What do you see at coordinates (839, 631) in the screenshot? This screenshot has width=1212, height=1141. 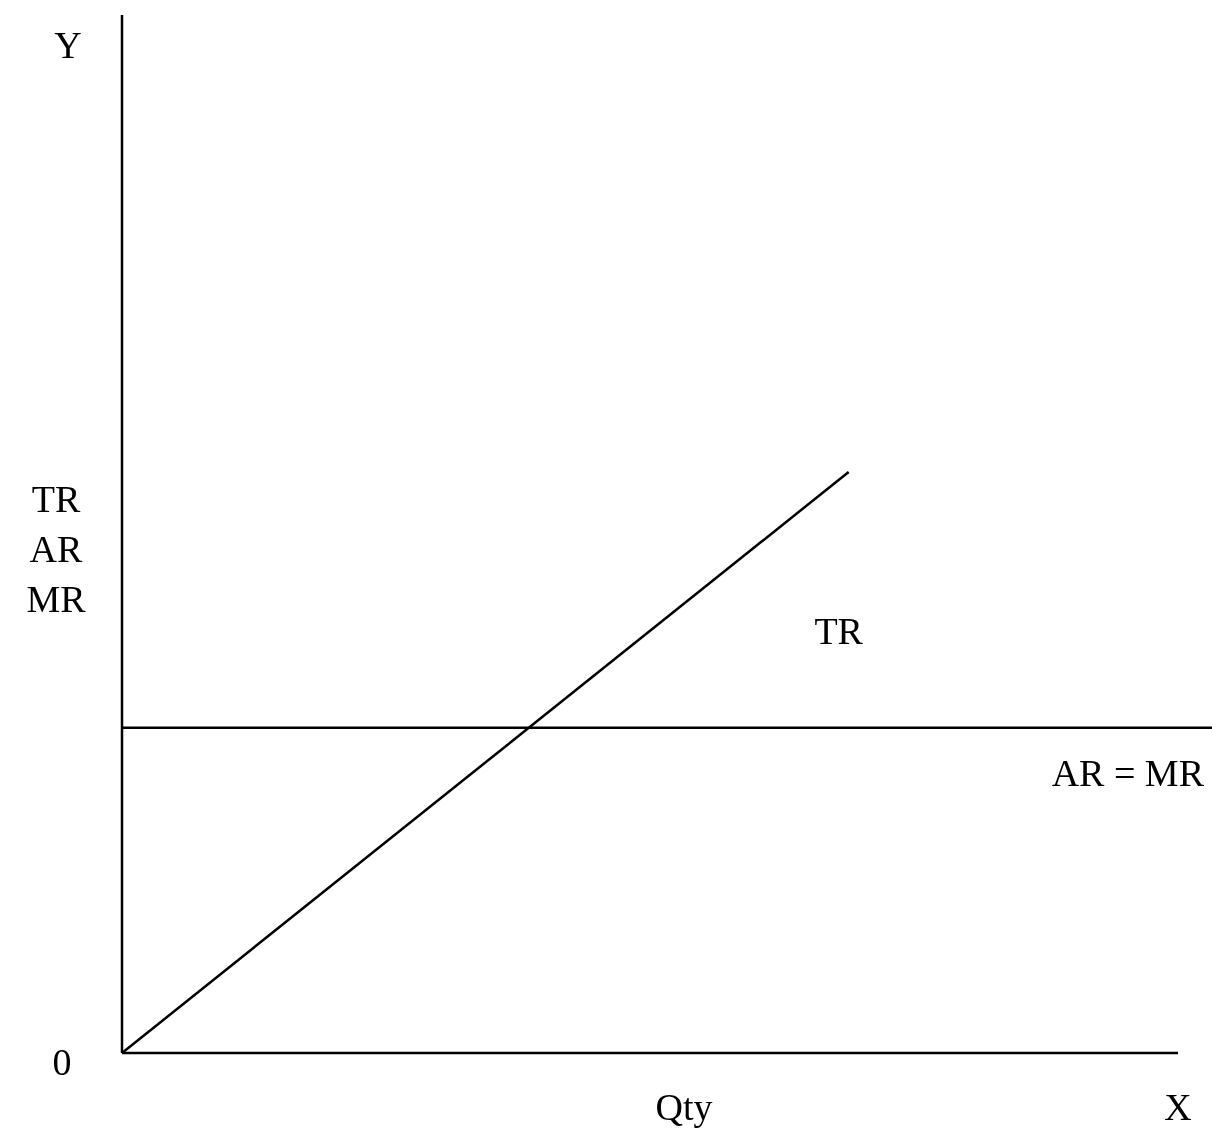 I see `text: TR` at bounding box center [839, 631].